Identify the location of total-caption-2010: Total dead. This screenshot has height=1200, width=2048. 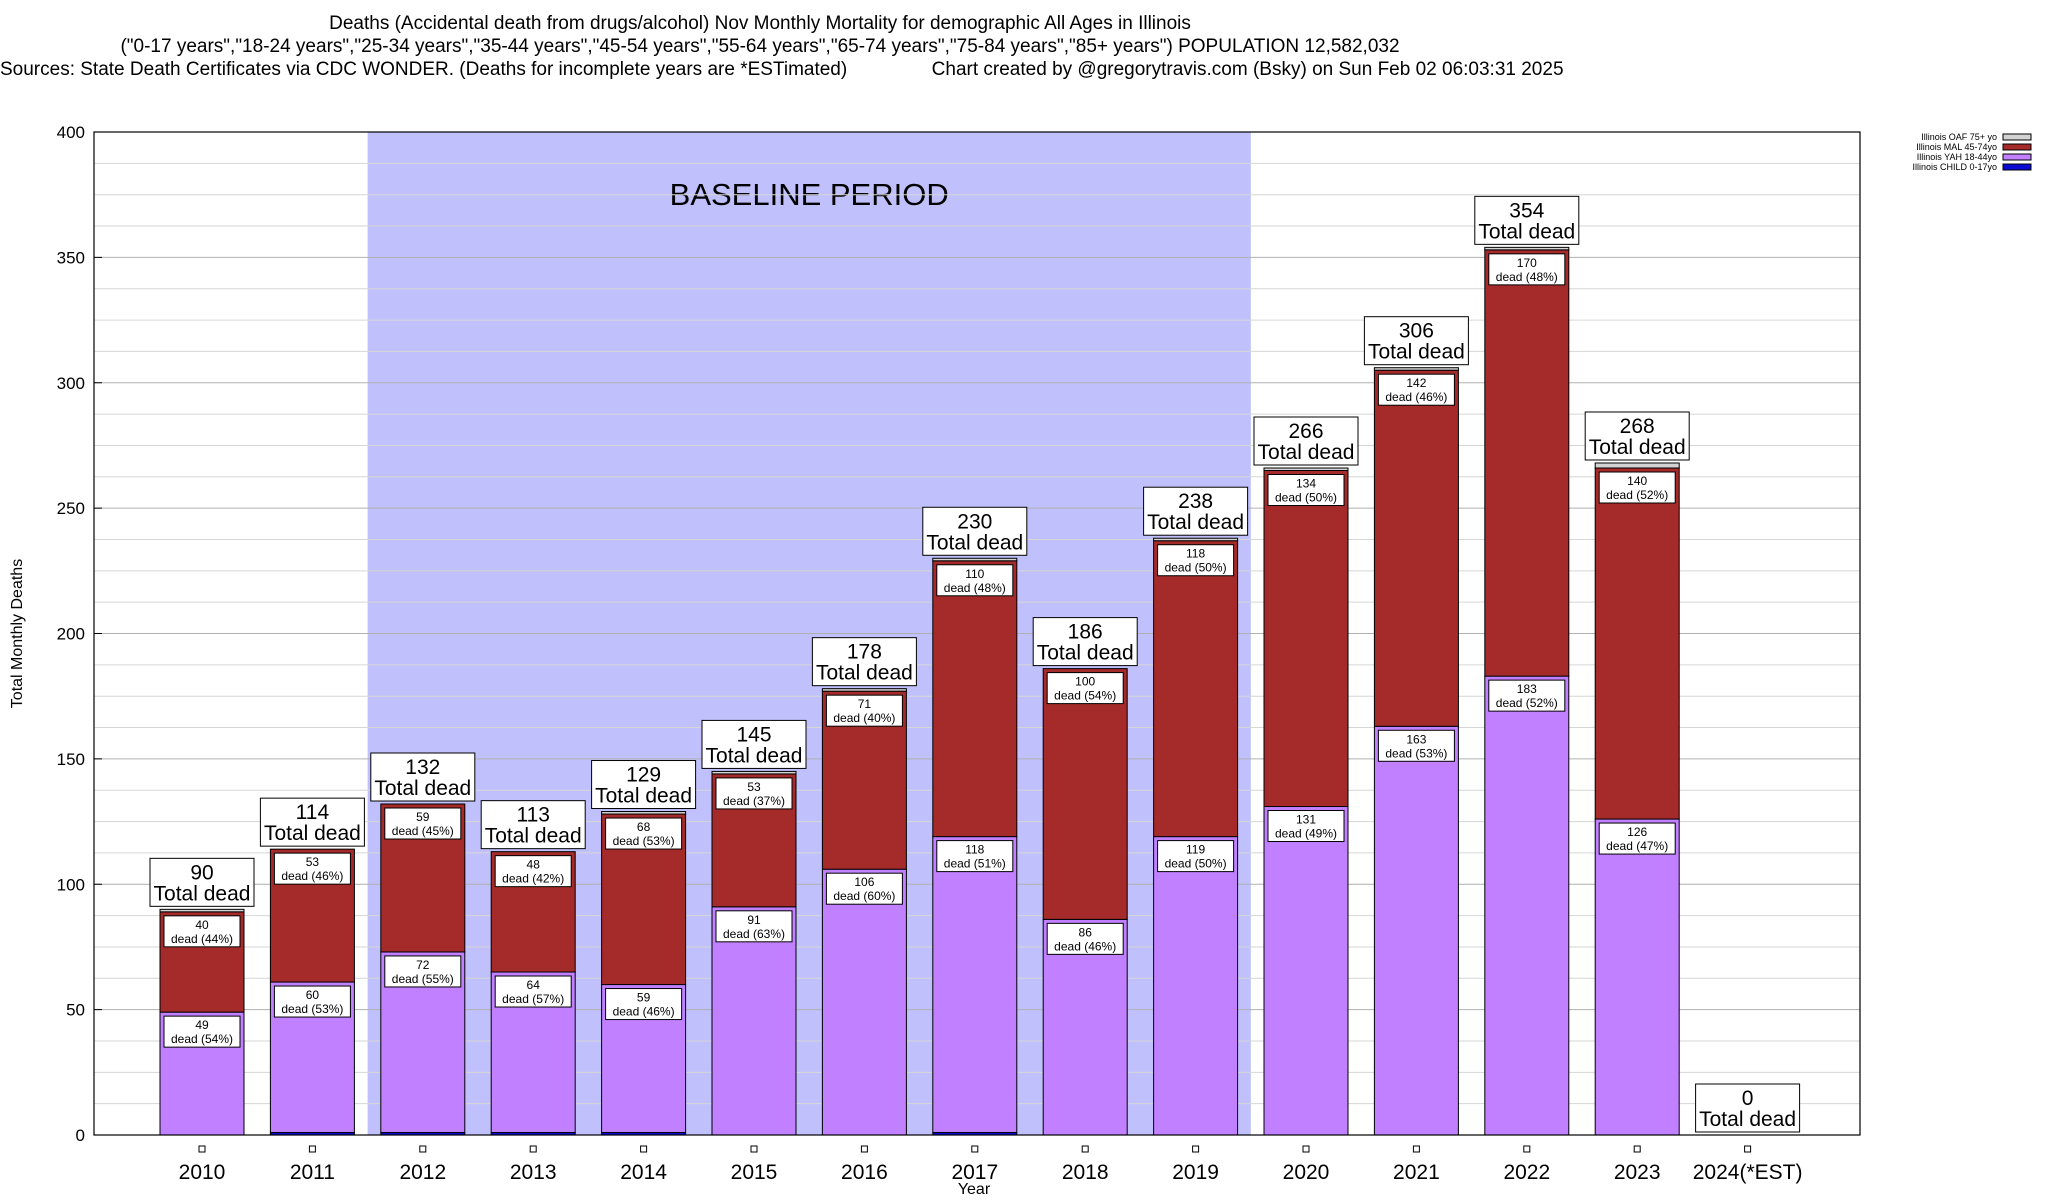
(202, 893).